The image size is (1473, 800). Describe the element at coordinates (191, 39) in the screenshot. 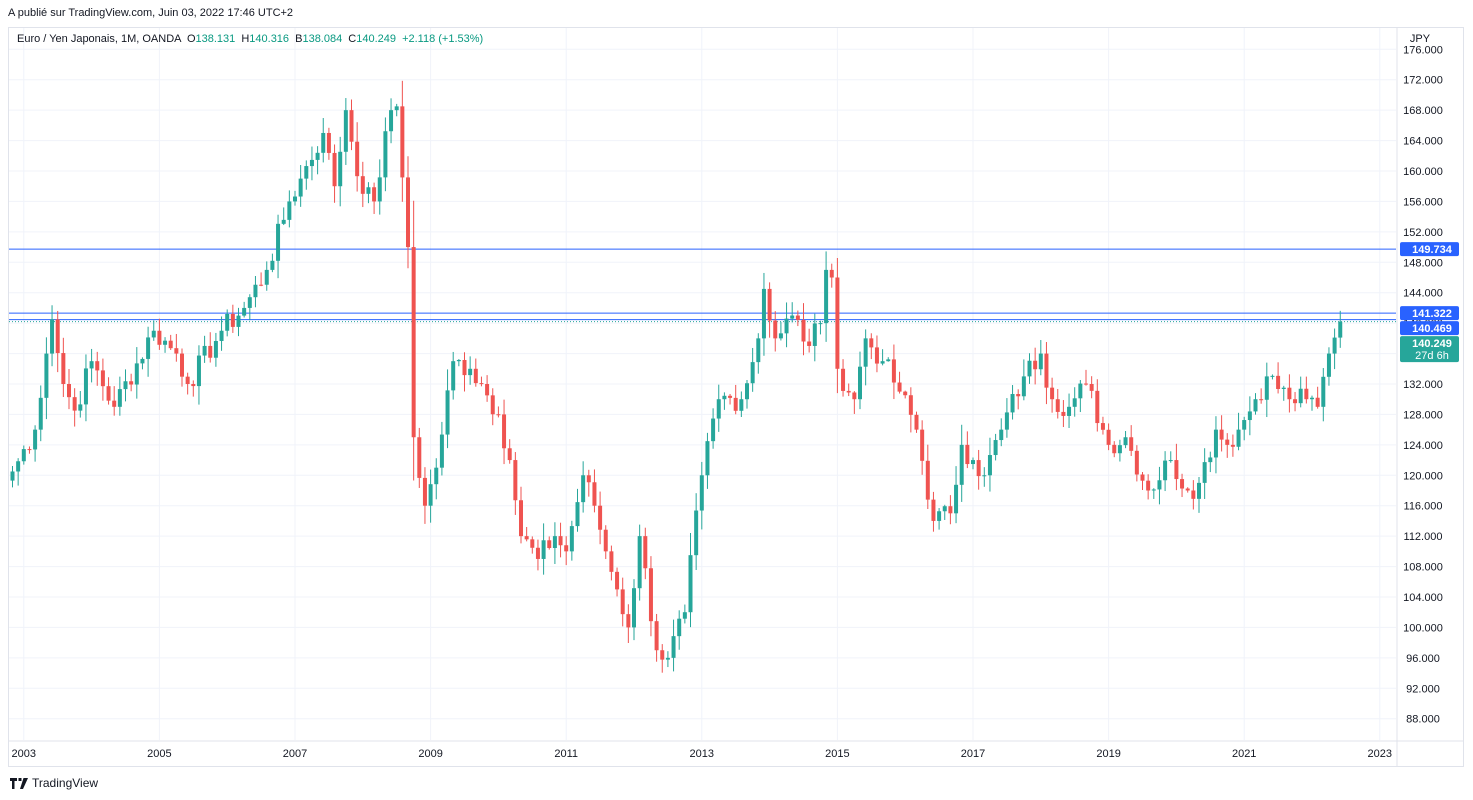

I see `legend-open-label: O` at that location.